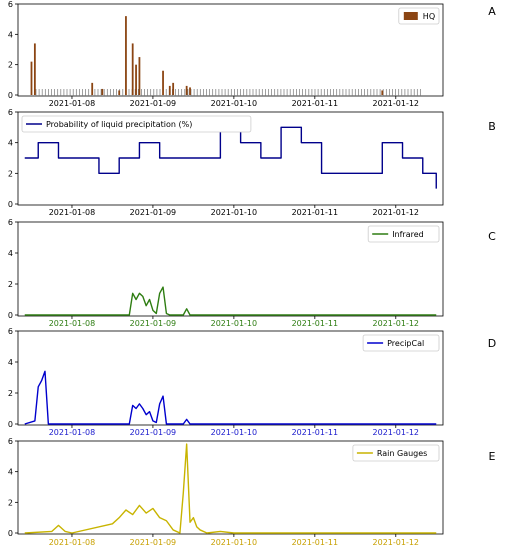  I want to click on legend: PrecipCal, so click(401, 343).